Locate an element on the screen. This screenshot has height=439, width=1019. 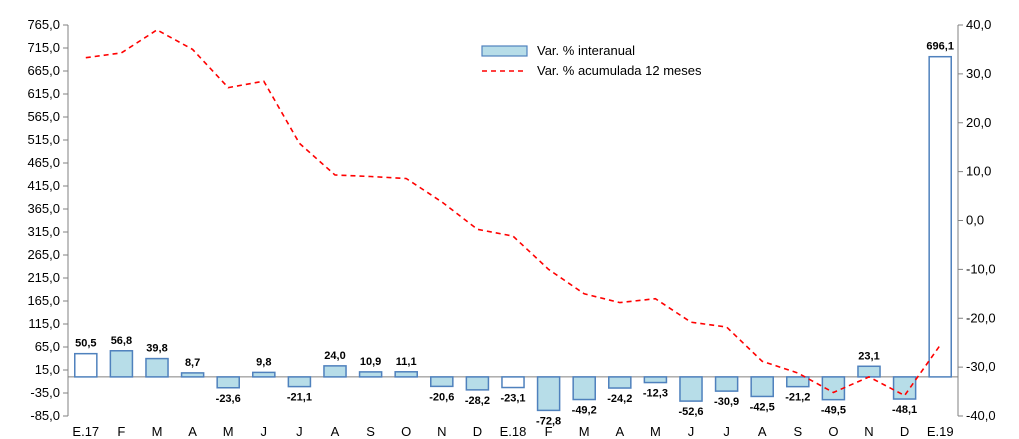
bar-data-label: -23,1 is located at coordinates (512, 399).